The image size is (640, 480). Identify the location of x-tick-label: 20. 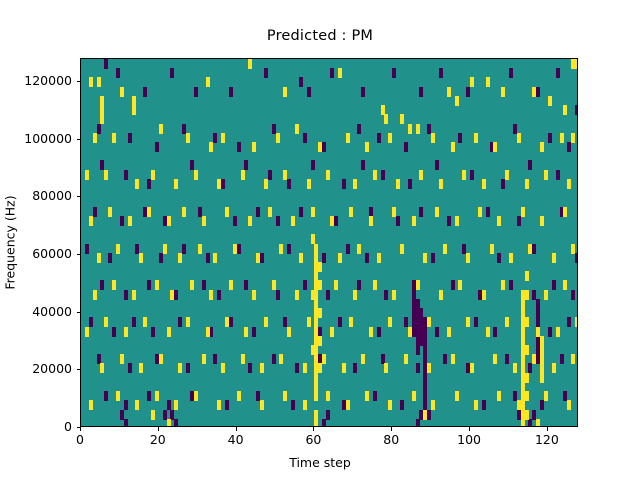
(157, 439).